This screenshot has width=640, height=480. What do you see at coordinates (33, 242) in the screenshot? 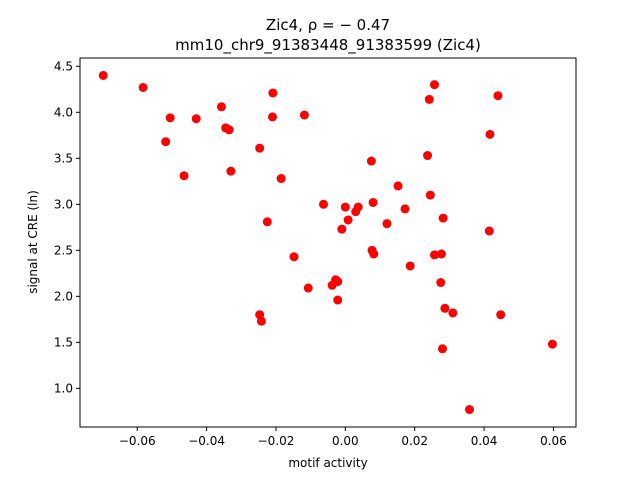
I see `y-axis-label: signal at CRE (ln)` at bounding box center [33, 242].